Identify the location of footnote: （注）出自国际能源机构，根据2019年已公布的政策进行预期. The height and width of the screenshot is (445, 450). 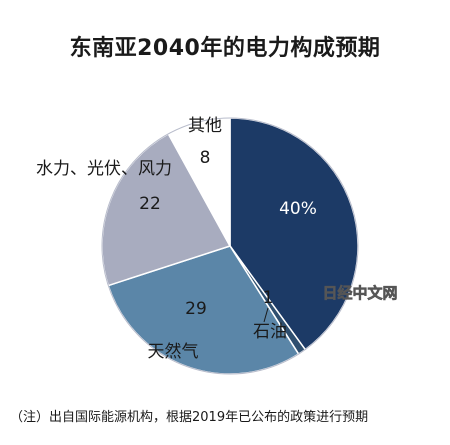
(189, 417).